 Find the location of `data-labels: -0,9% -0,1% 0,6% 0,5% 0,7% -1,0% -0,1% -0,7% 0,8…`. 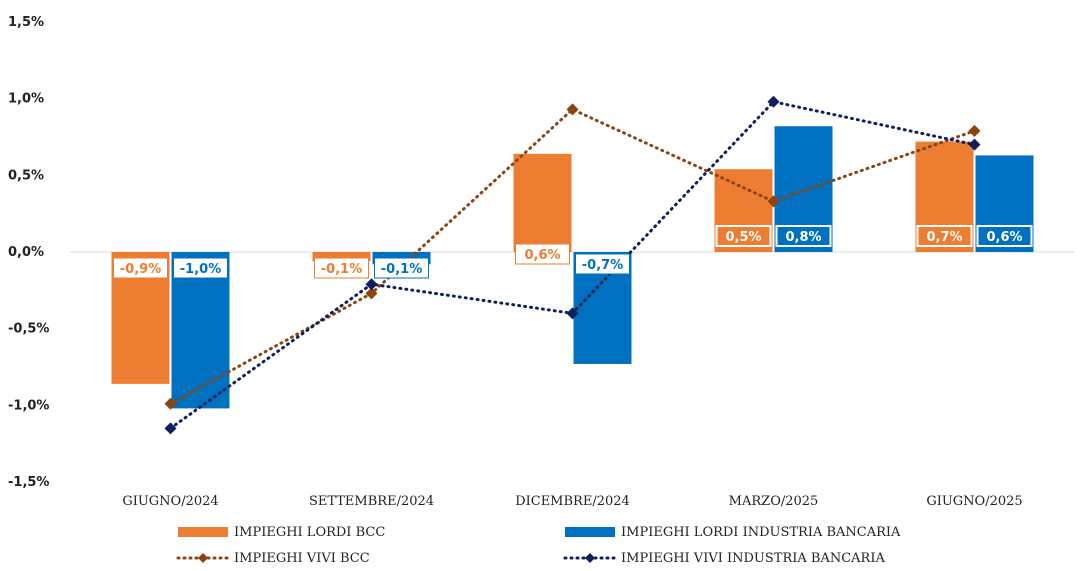

data-labels: -0,9% -0,1% 0,6% 0,5% 0,7% -1,0% -0,1% -0,7% 0,8… is located at coordinates (573, 252).